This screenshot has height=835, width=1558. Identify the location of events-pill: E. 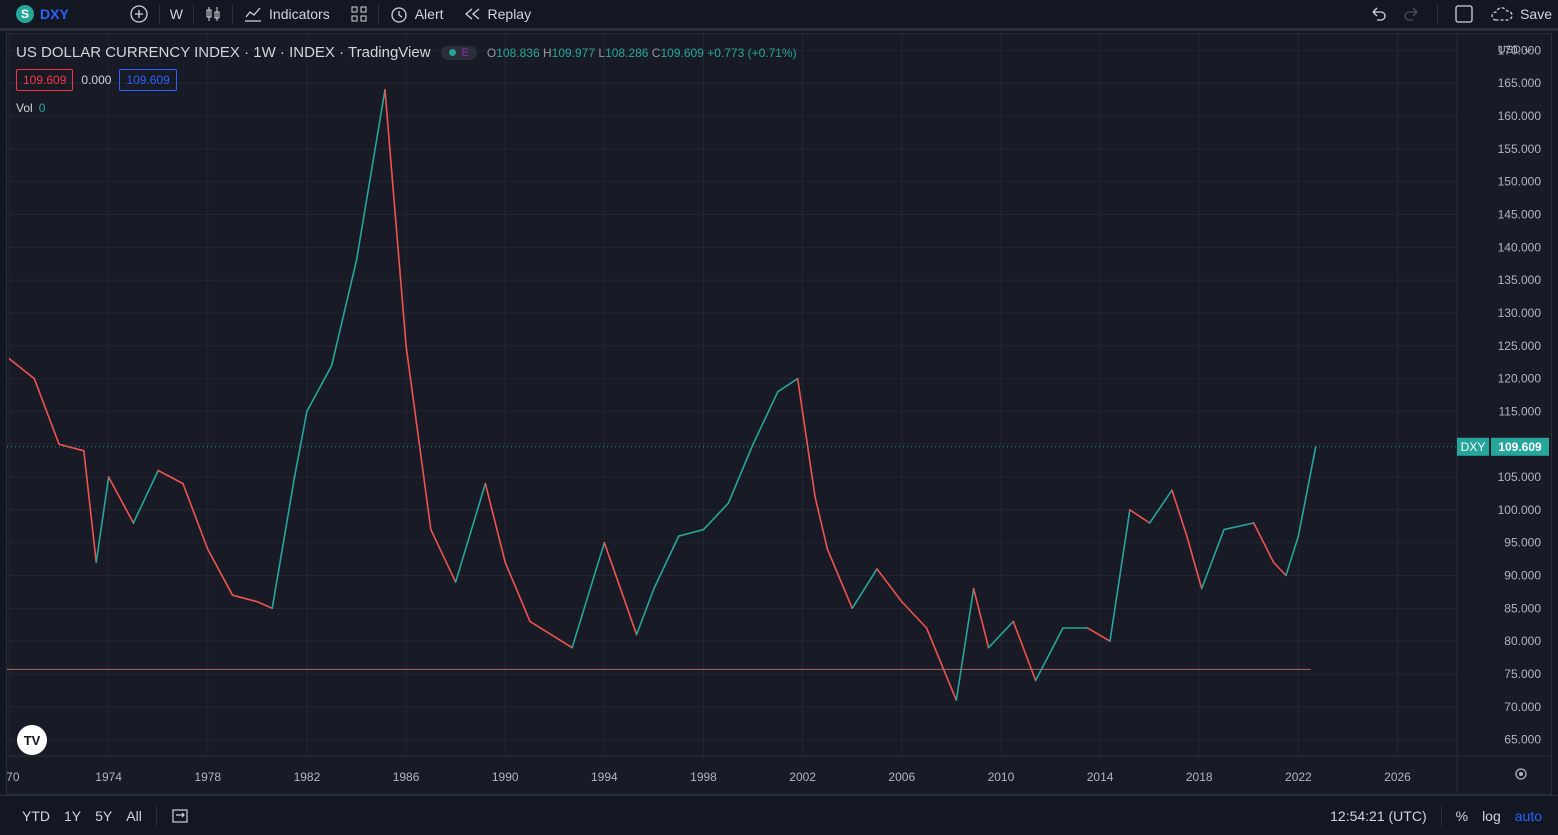
(458, 52).